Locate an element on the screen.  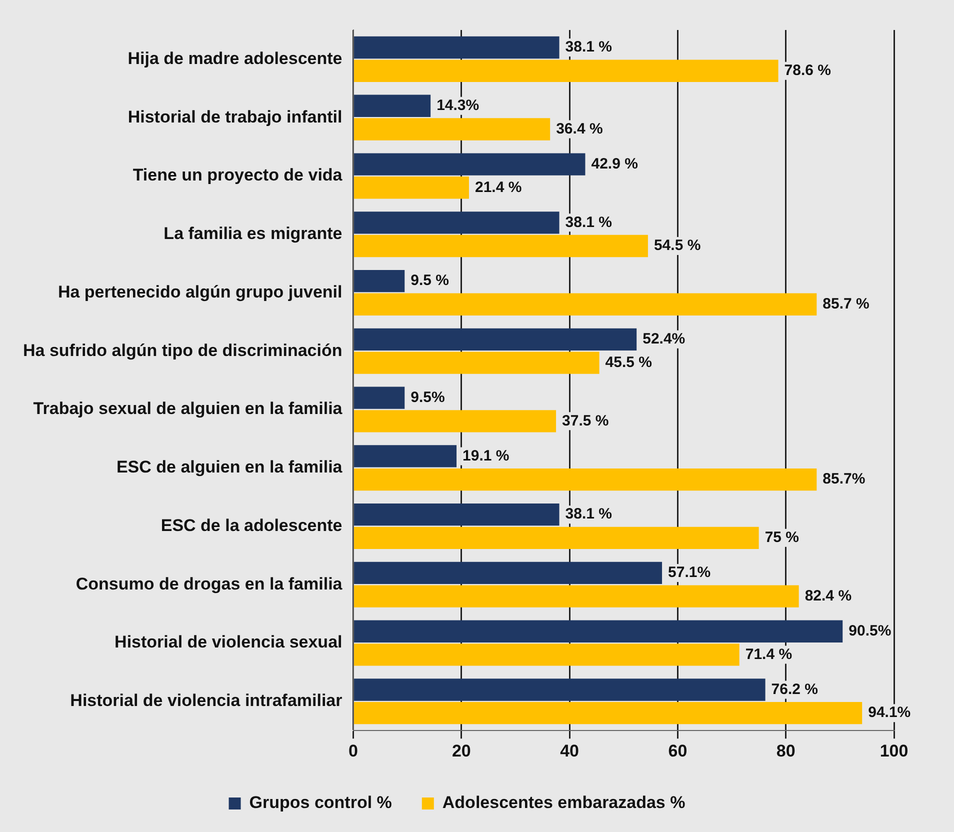
data-label: 82.4 % is located at coordinates (828, 595).